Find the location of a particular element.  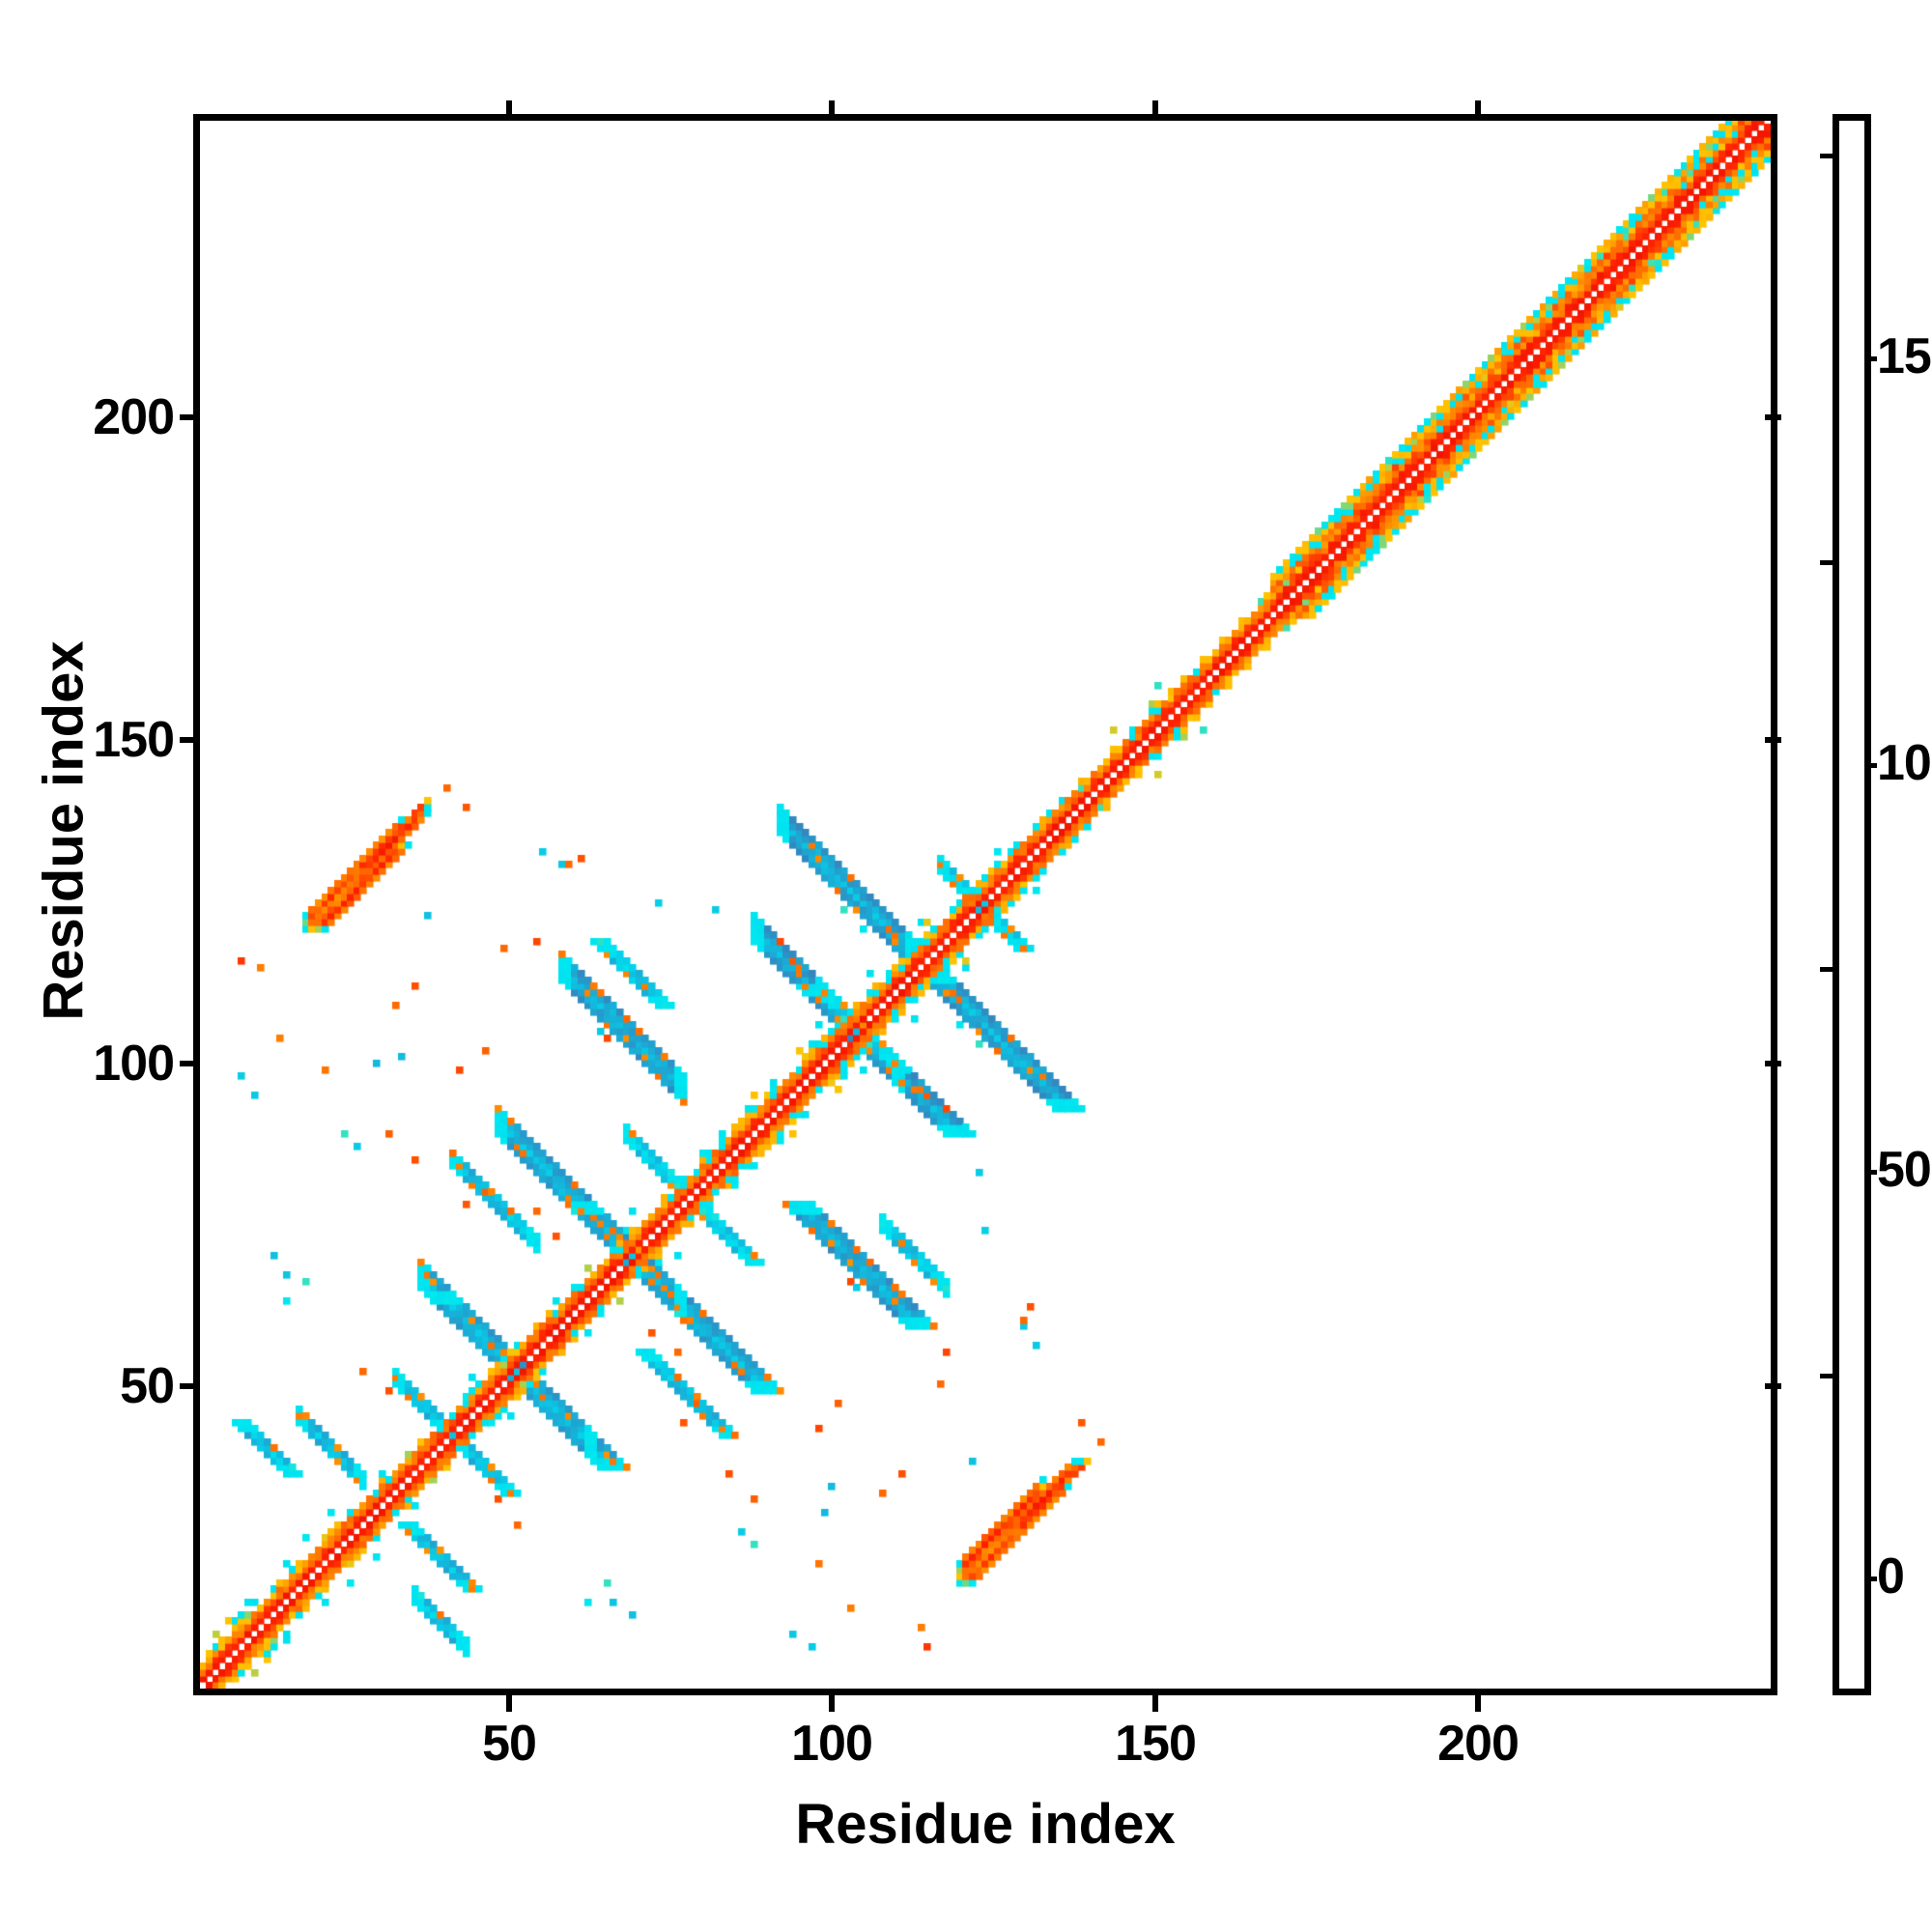

colorbar-label-0: 0 is located at coordinates (1891, 1576).